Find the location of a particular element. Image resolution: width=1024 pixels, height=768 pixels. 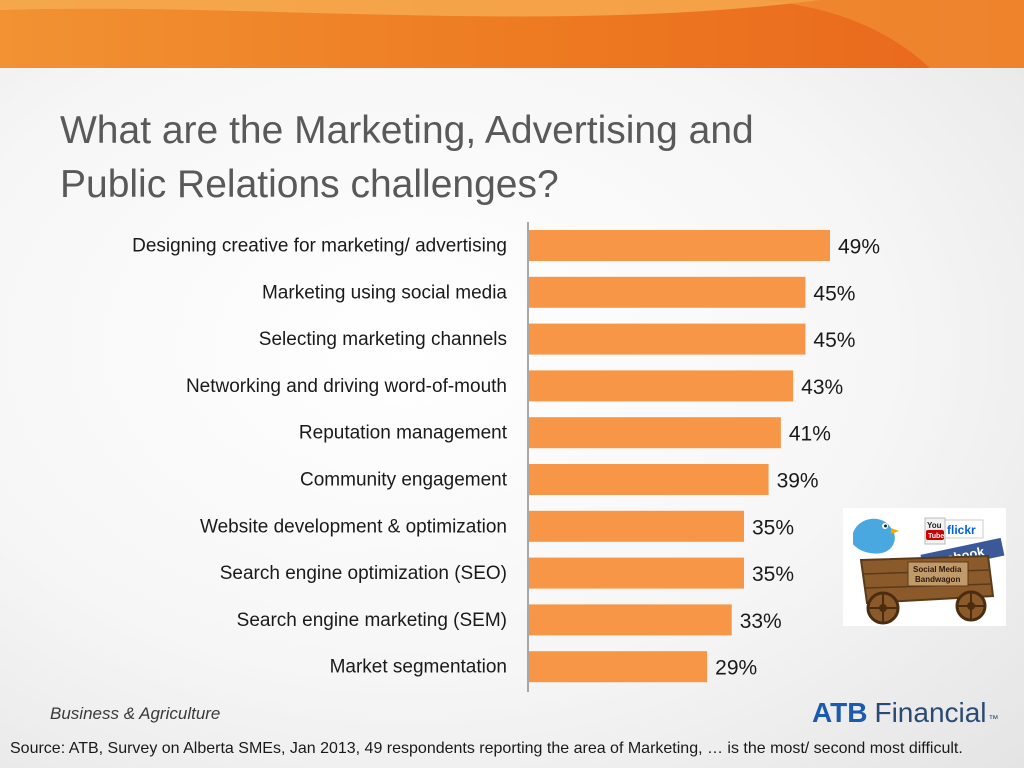

value-label: 33% is located at coordinates (761, 621).